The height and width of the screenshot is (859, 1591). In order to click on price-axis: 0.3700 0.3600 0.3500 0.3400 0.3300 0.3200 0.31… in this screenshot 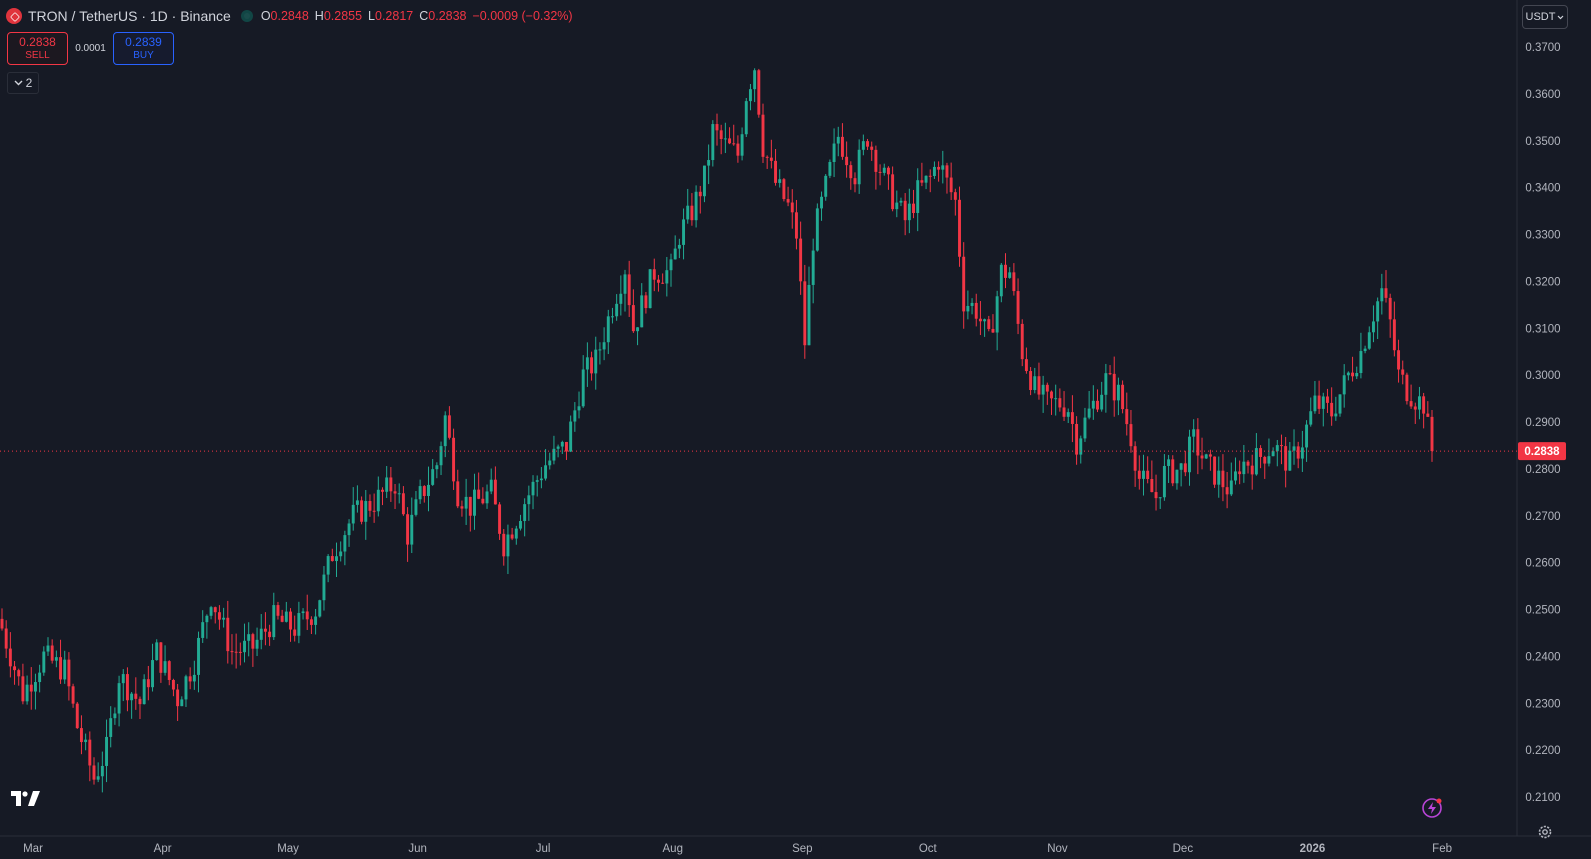, I will do `click(1542, 423)`.